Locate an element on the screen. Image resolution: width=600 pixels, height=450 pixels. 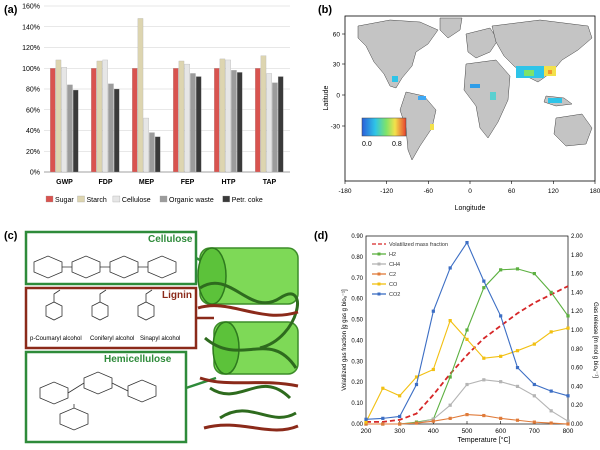
bar-gwp-sugar is located at coordinates (53, 120).